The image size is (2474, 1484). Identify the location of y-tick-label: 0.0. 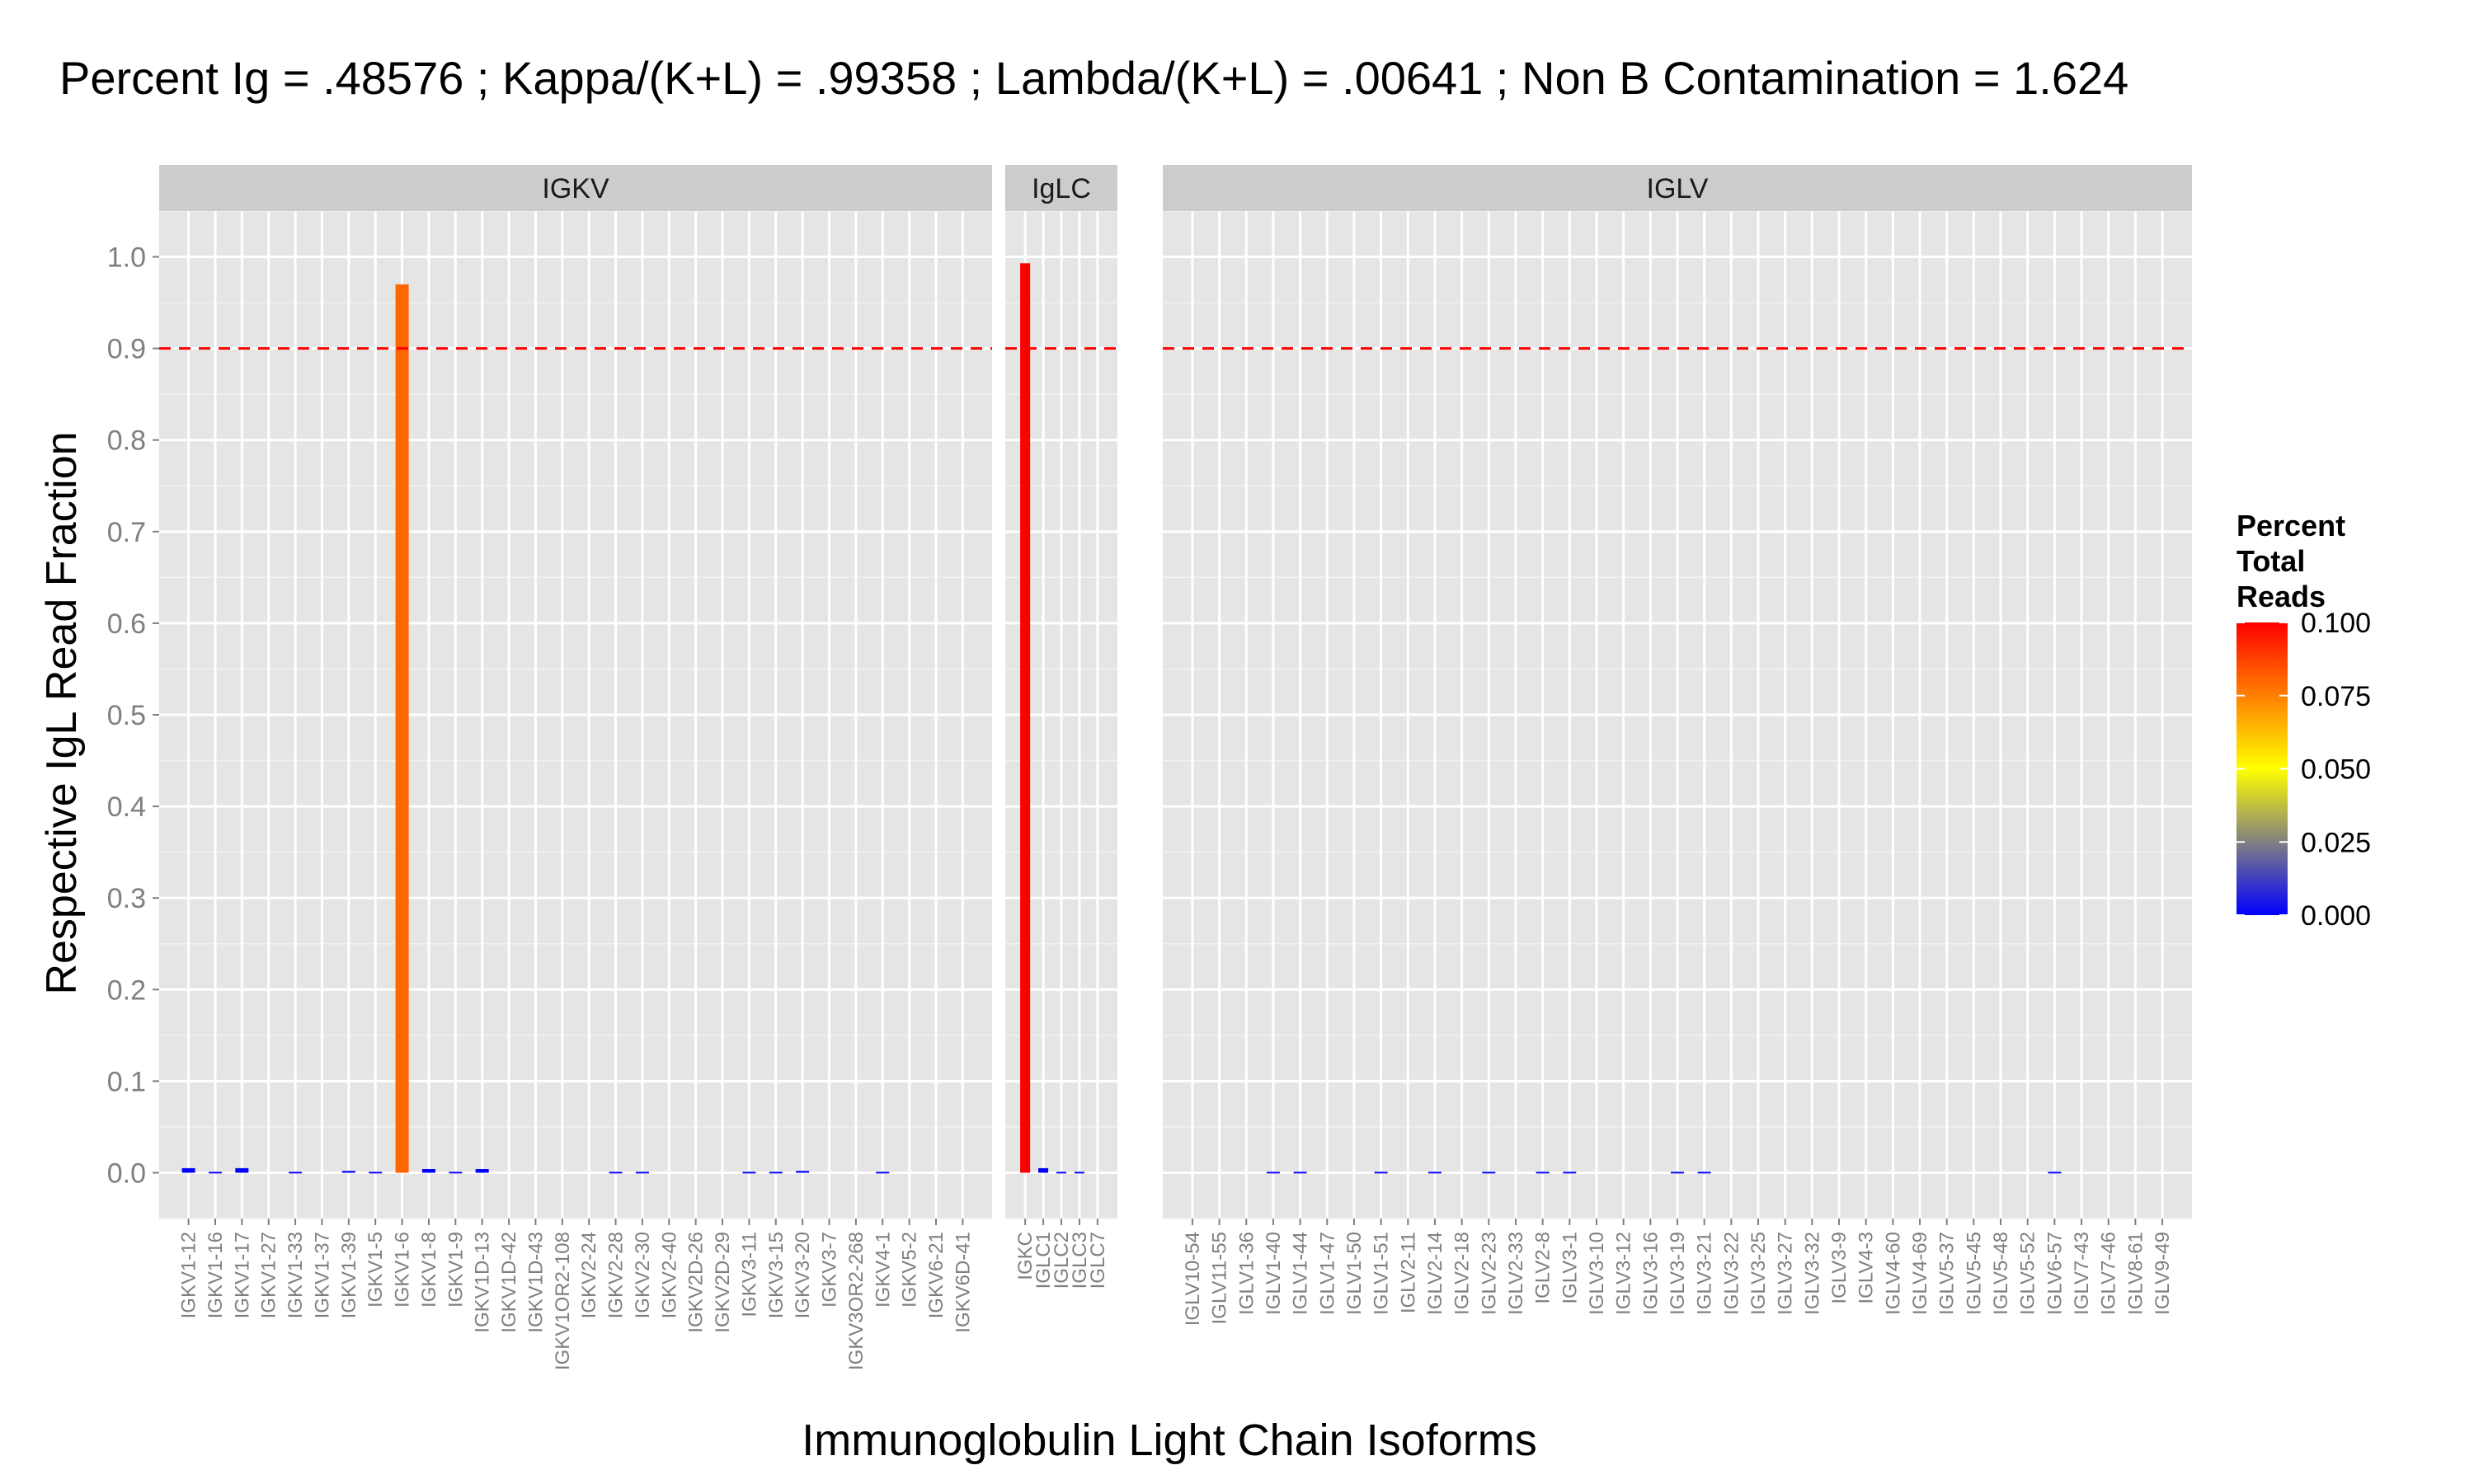
(126, 1173).